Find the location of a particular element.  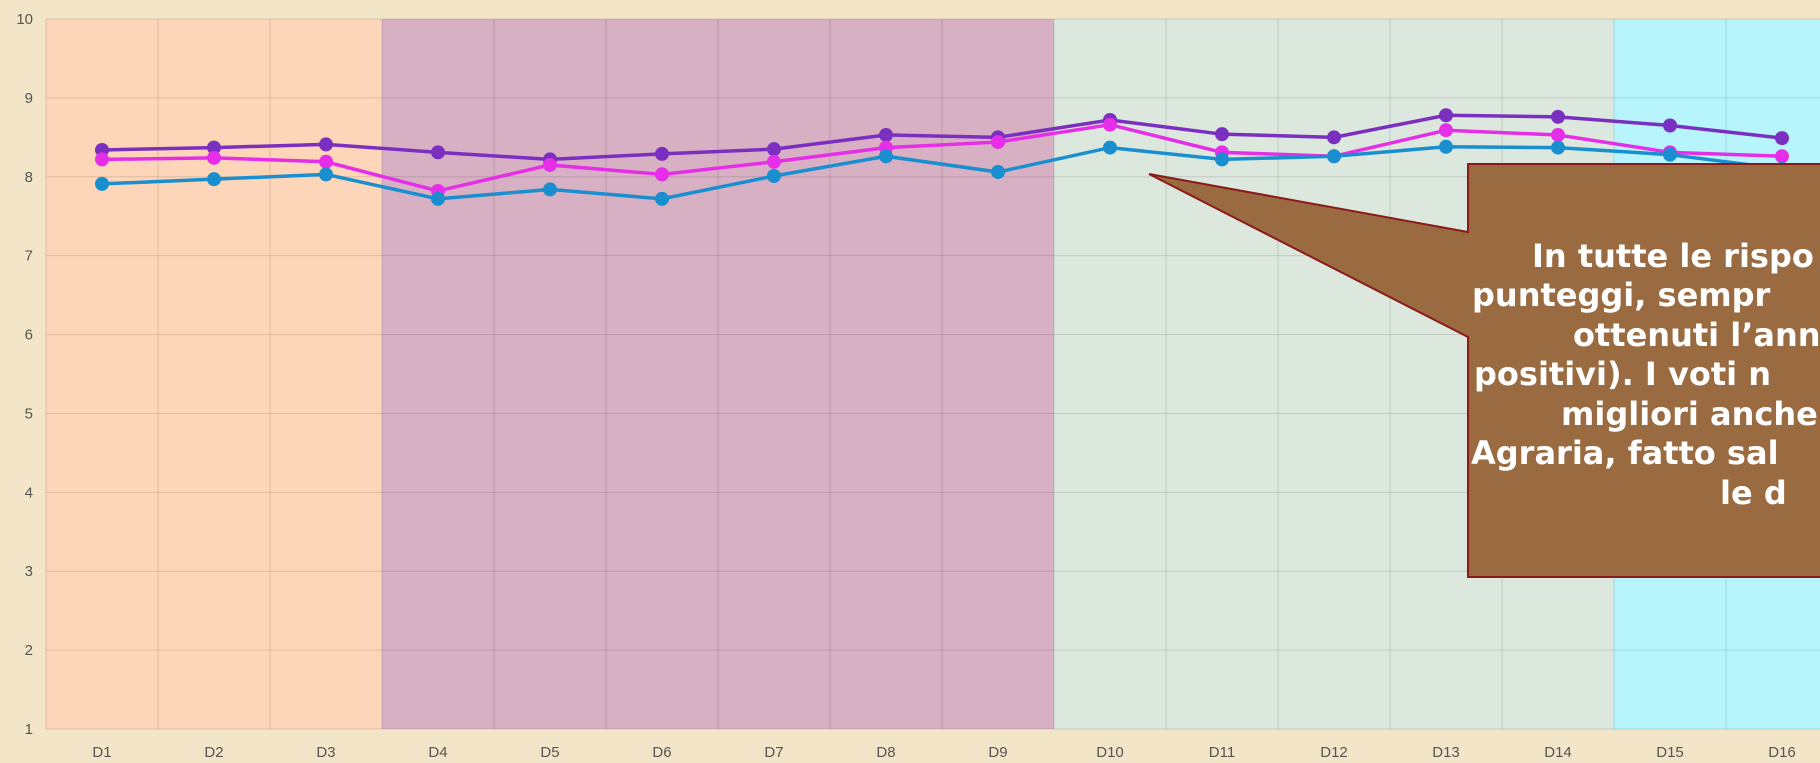

annotation-line: Agraria, fatto sal is located at coordinates (1625, 453).